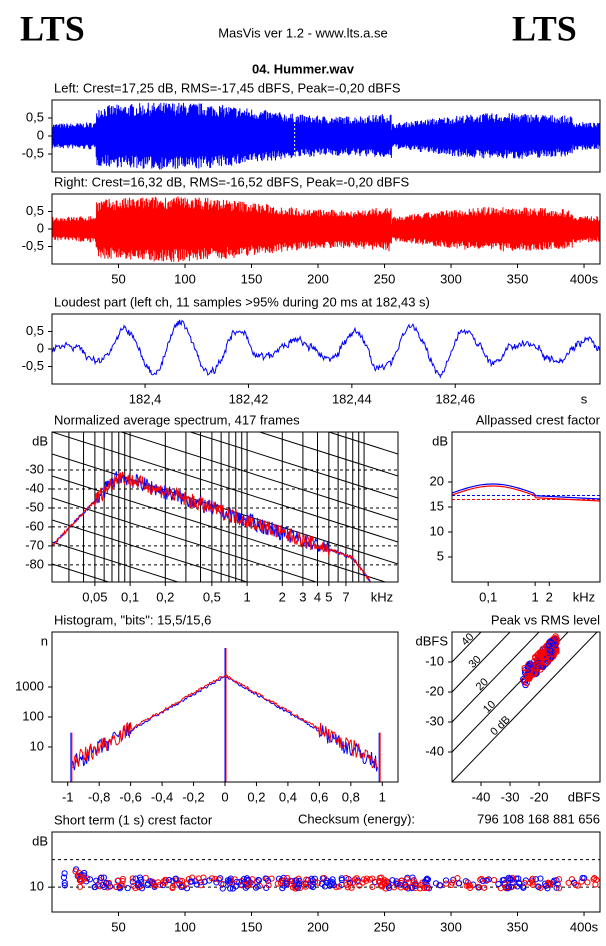 This screenshot has height=946, width=606. What do you see at coordinates (33, 152) in the screenshot?
I see `y-tick-label: -0,5` at bounding box center [33, 152].